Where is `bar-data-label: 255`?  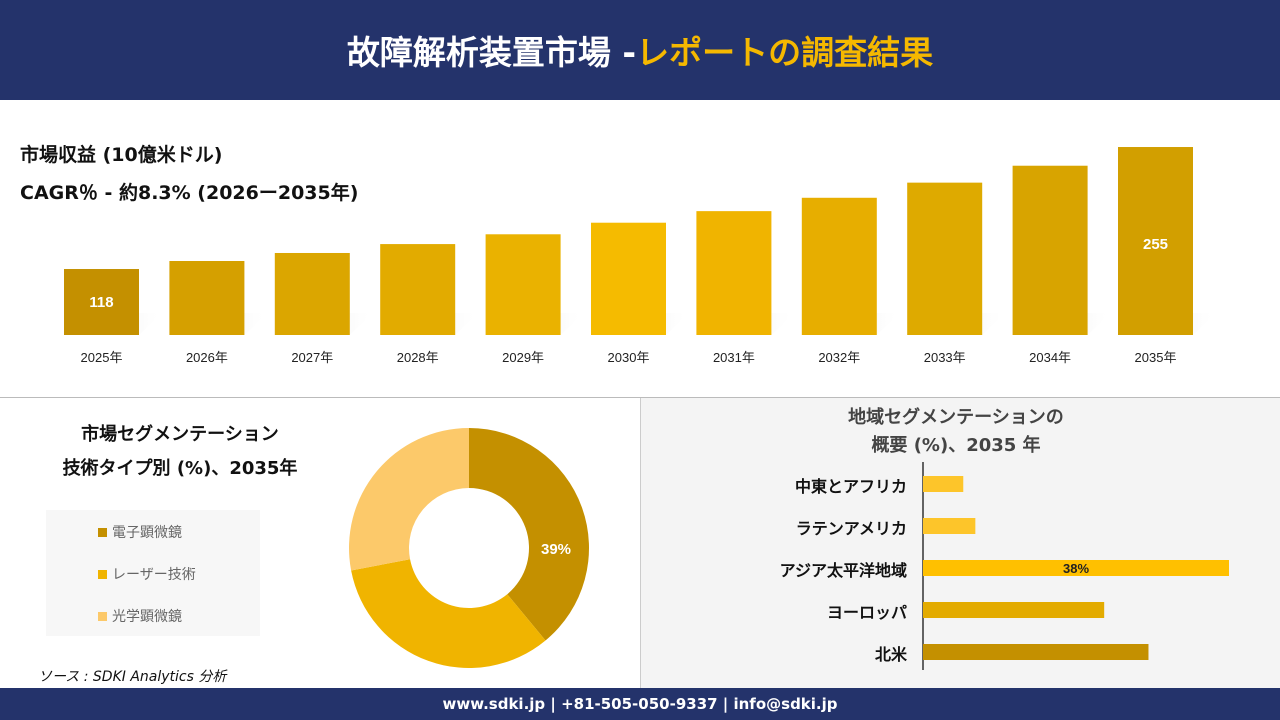
bar-data-label: 255 is located at coordinates (1155, 244).